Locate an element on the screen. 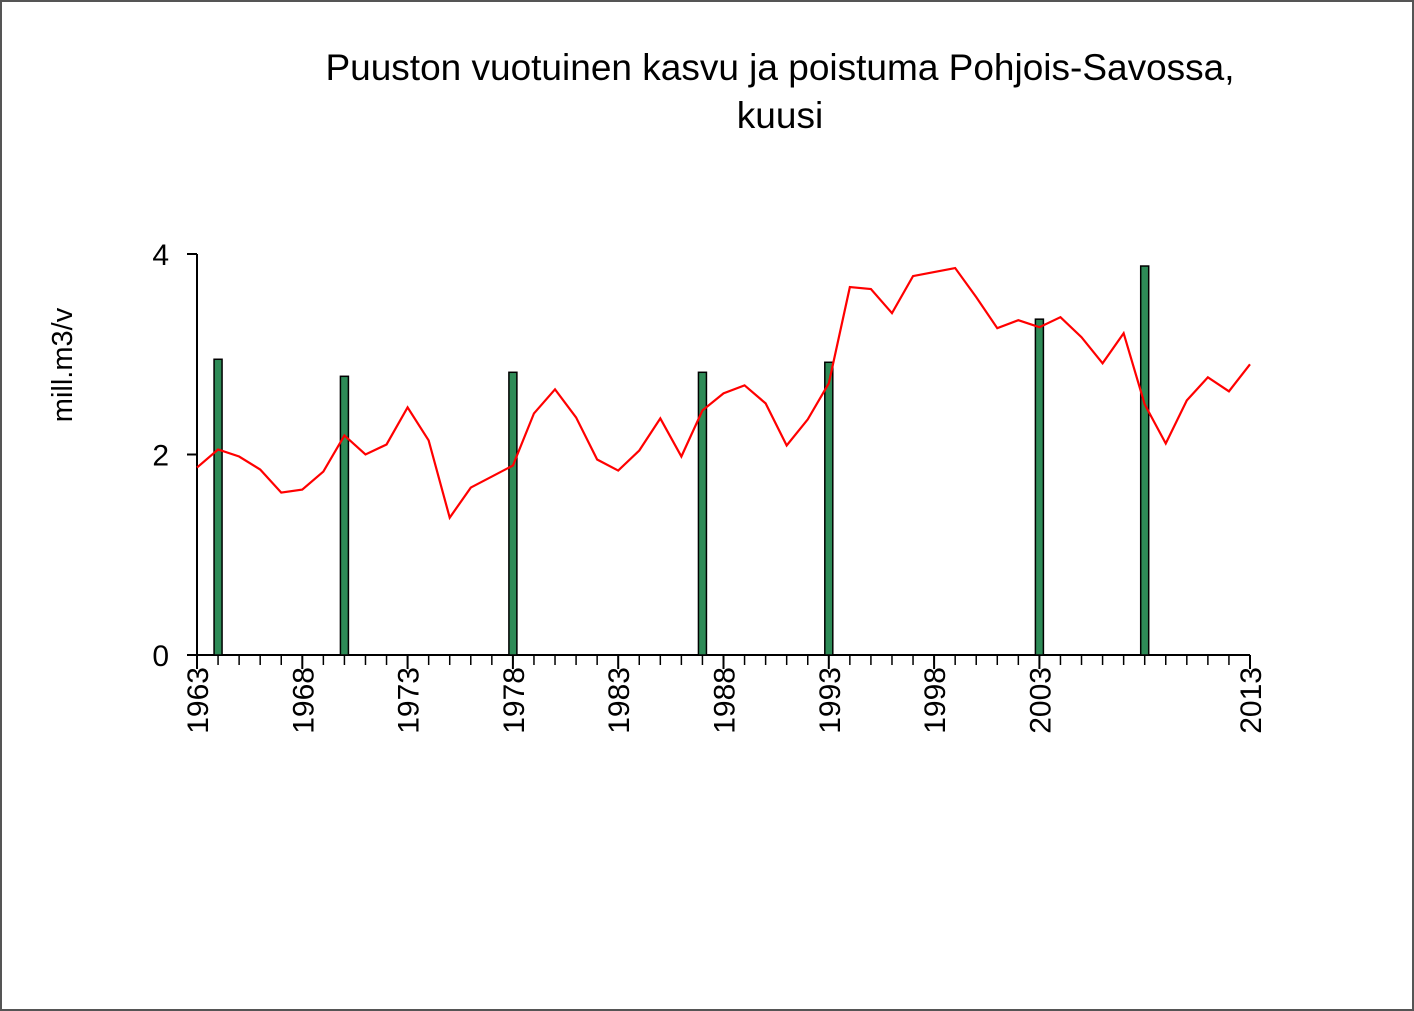 This screenshot has height=1011, width=1414. x-tick-label: 1993 is located at coordinates (830, 700).